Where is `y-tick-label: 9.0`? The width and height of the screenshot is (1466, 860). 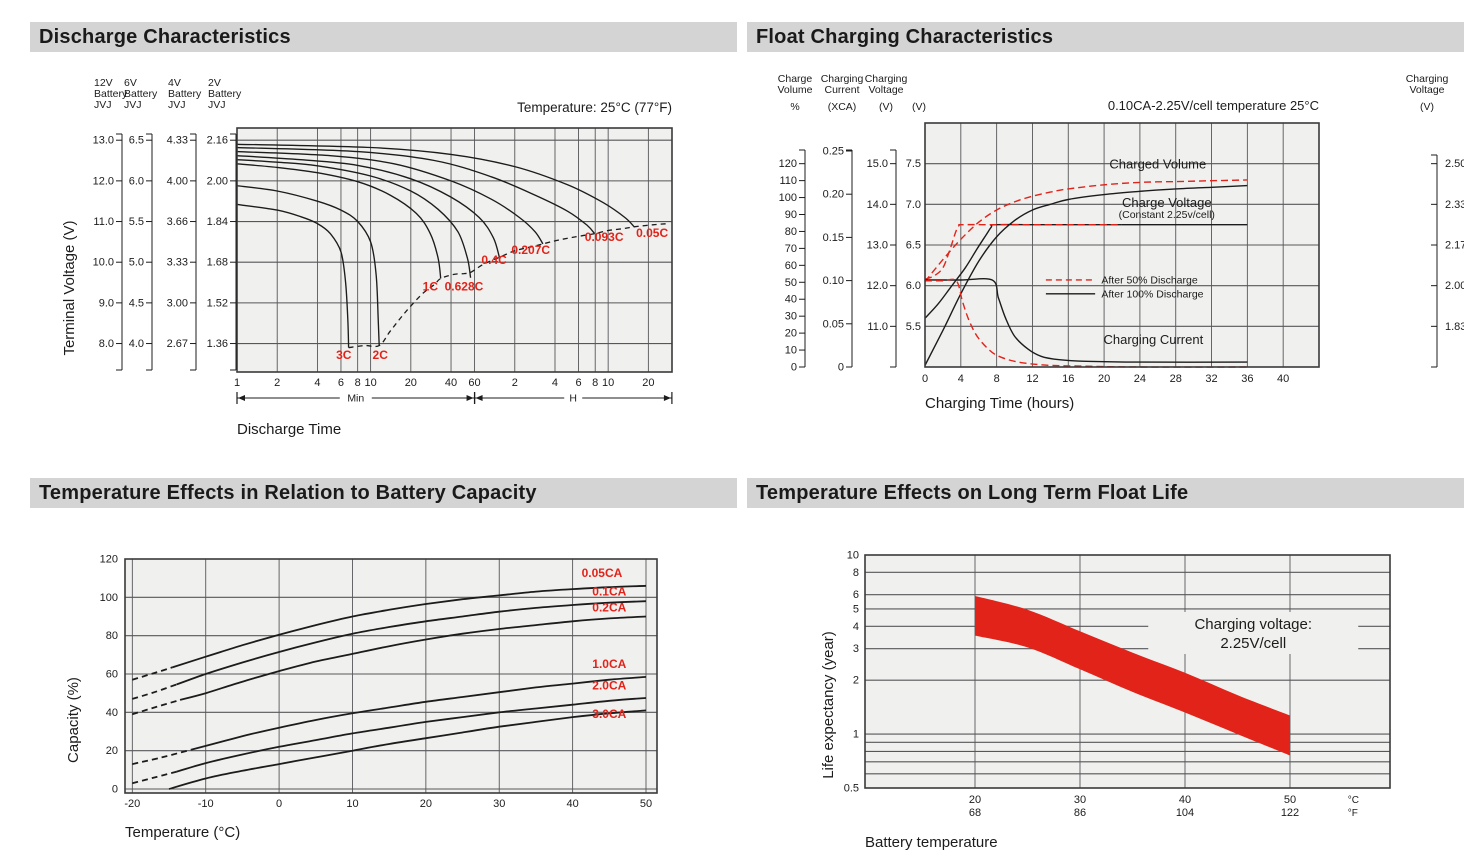
y-tick-label: 9.0 is located at coordinates (106, 303).